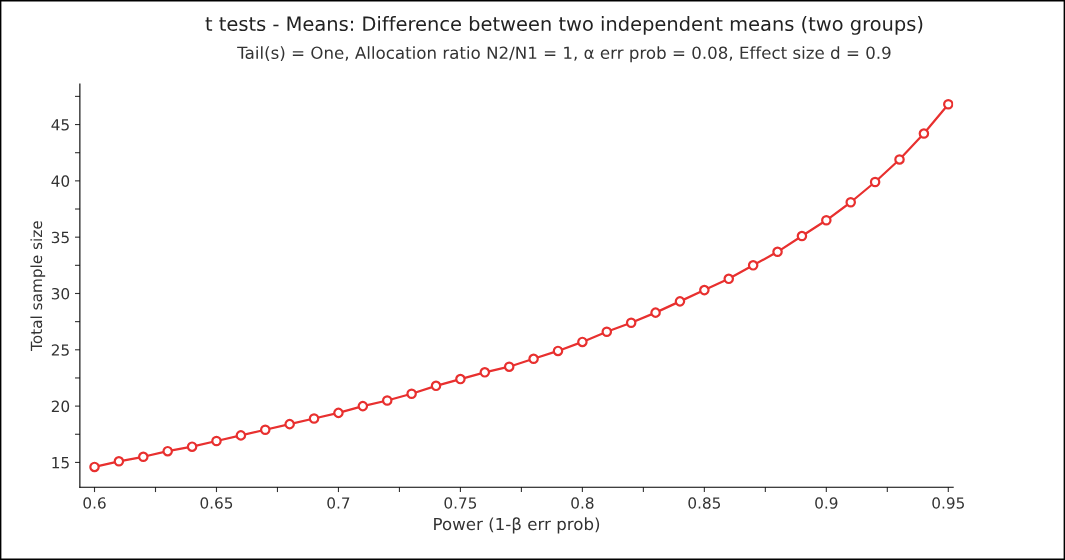 The width and height of the screenshot is (1065, 560). Describe the element at coordinates (564, 25) in the screenshot. I see `chart-title: t tests - Means: Difference between two independent means (two groups)` at that location.